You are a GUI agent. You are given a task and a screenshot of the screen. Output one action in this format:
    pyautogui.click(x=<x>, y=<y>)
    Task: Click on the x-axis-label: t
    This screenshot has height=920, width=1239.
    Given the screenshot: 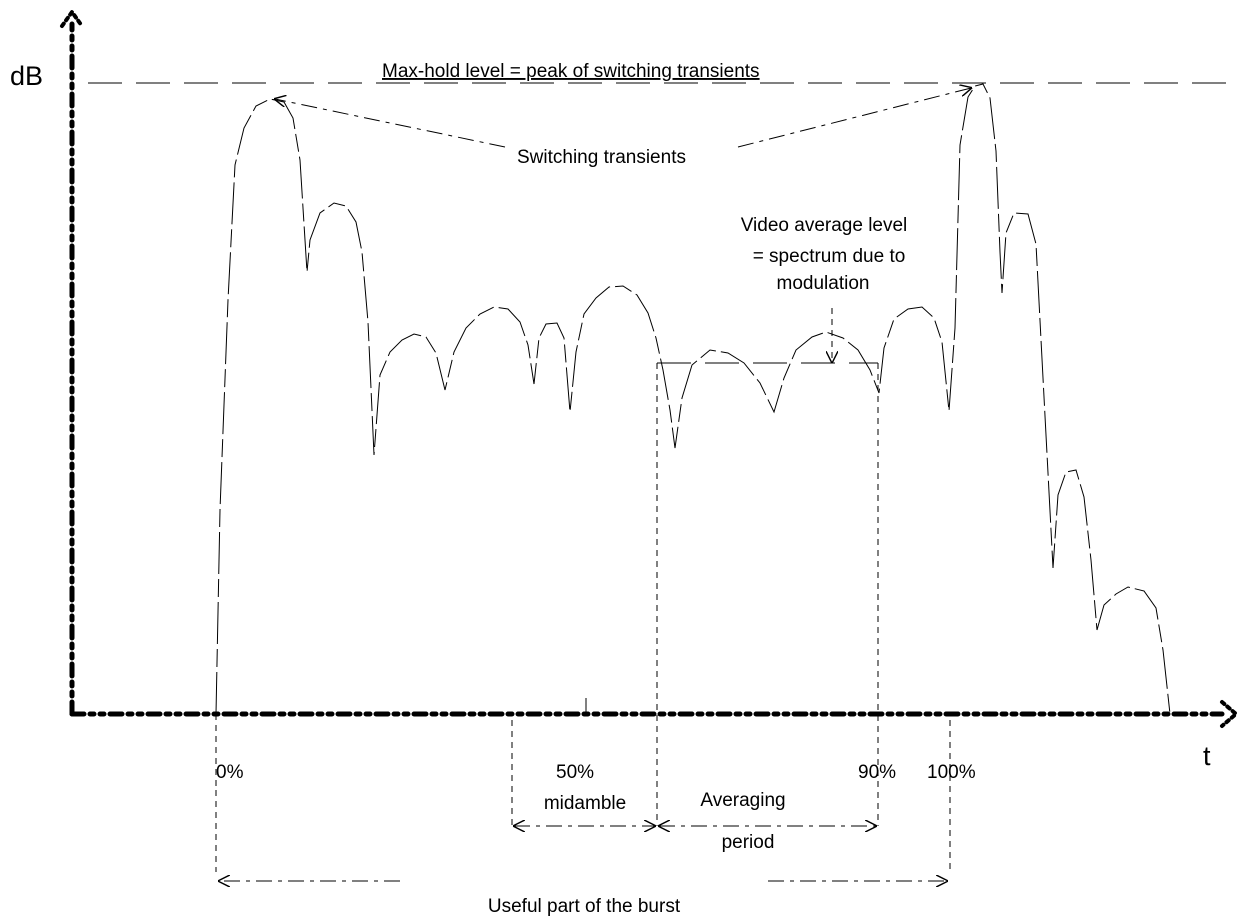 What is the action you would take?
    pyautogui.click(x=1207, y=756)
    